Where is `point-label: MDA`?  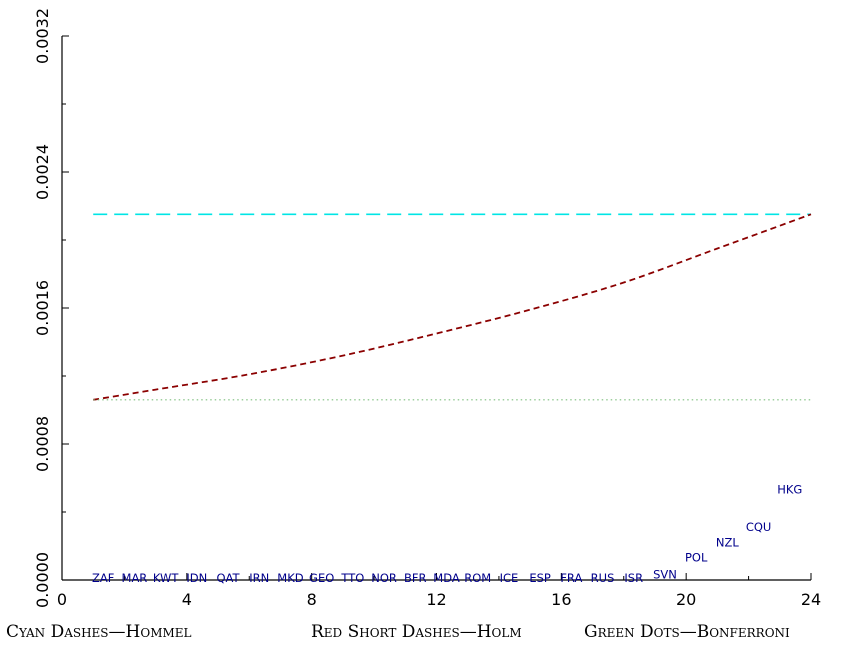
point-label: MDA is located at coordinates (446, 578).